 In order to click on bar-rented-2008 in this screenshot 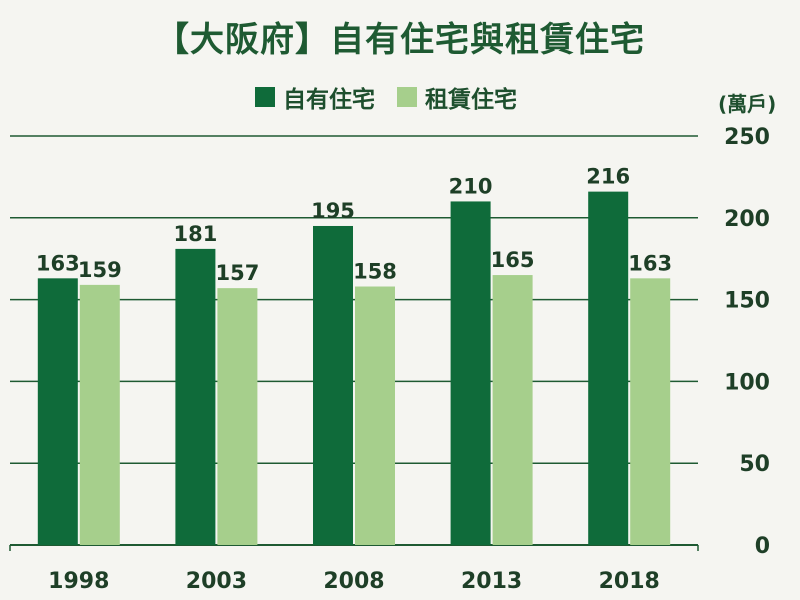, I will do `click(375, 415)`.